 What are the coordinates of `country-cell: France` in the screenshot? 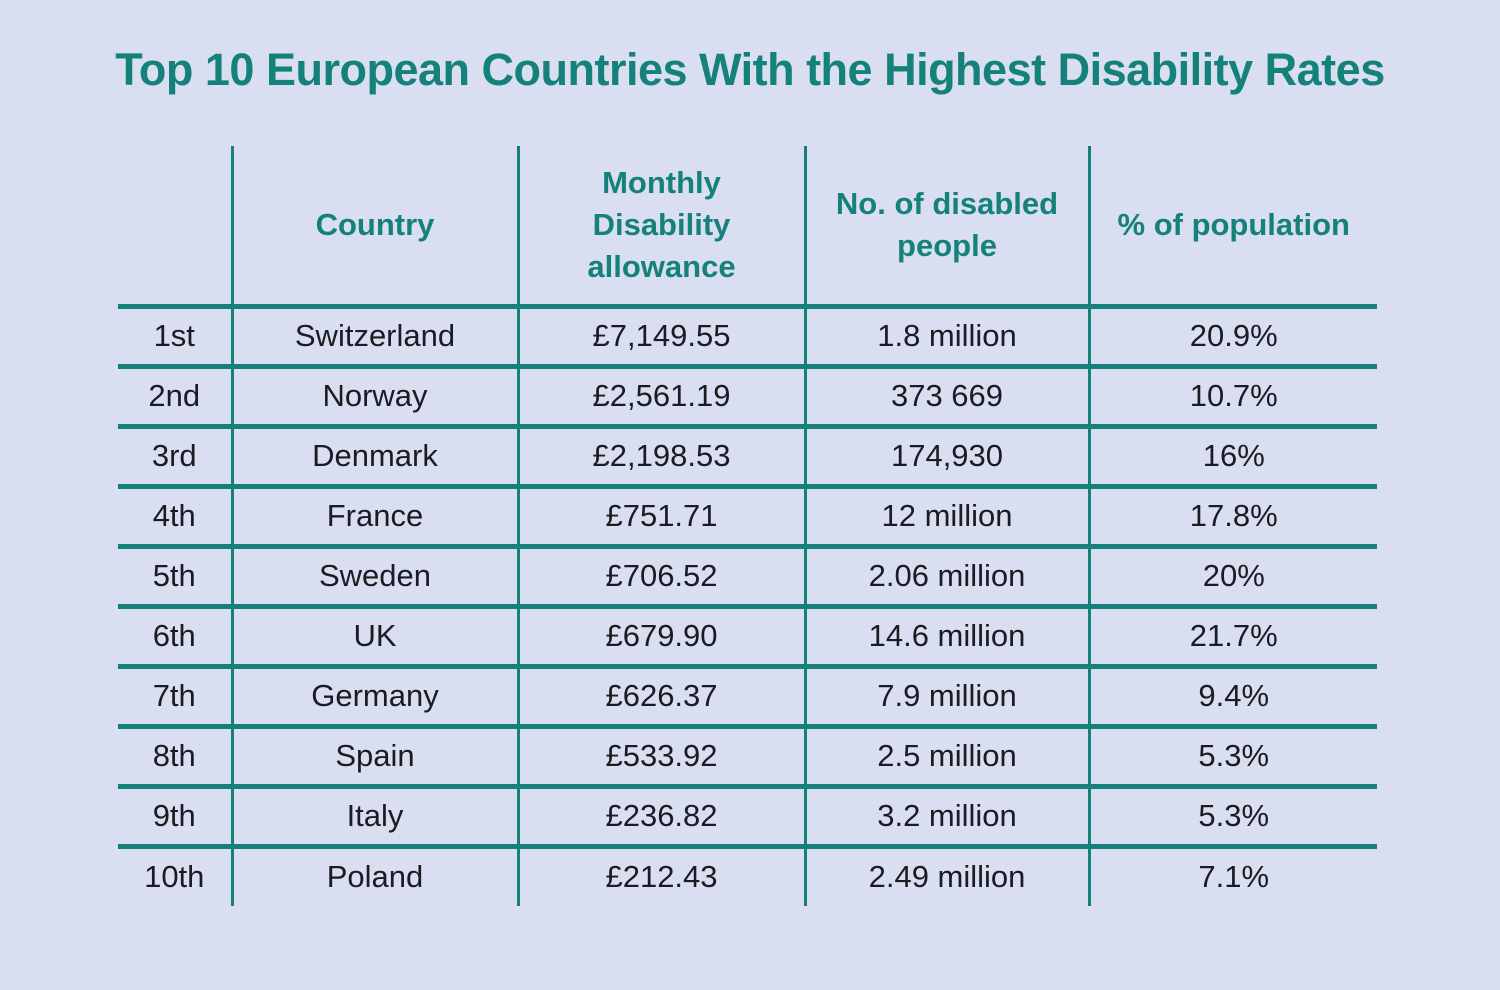 It's located at (374, 514).